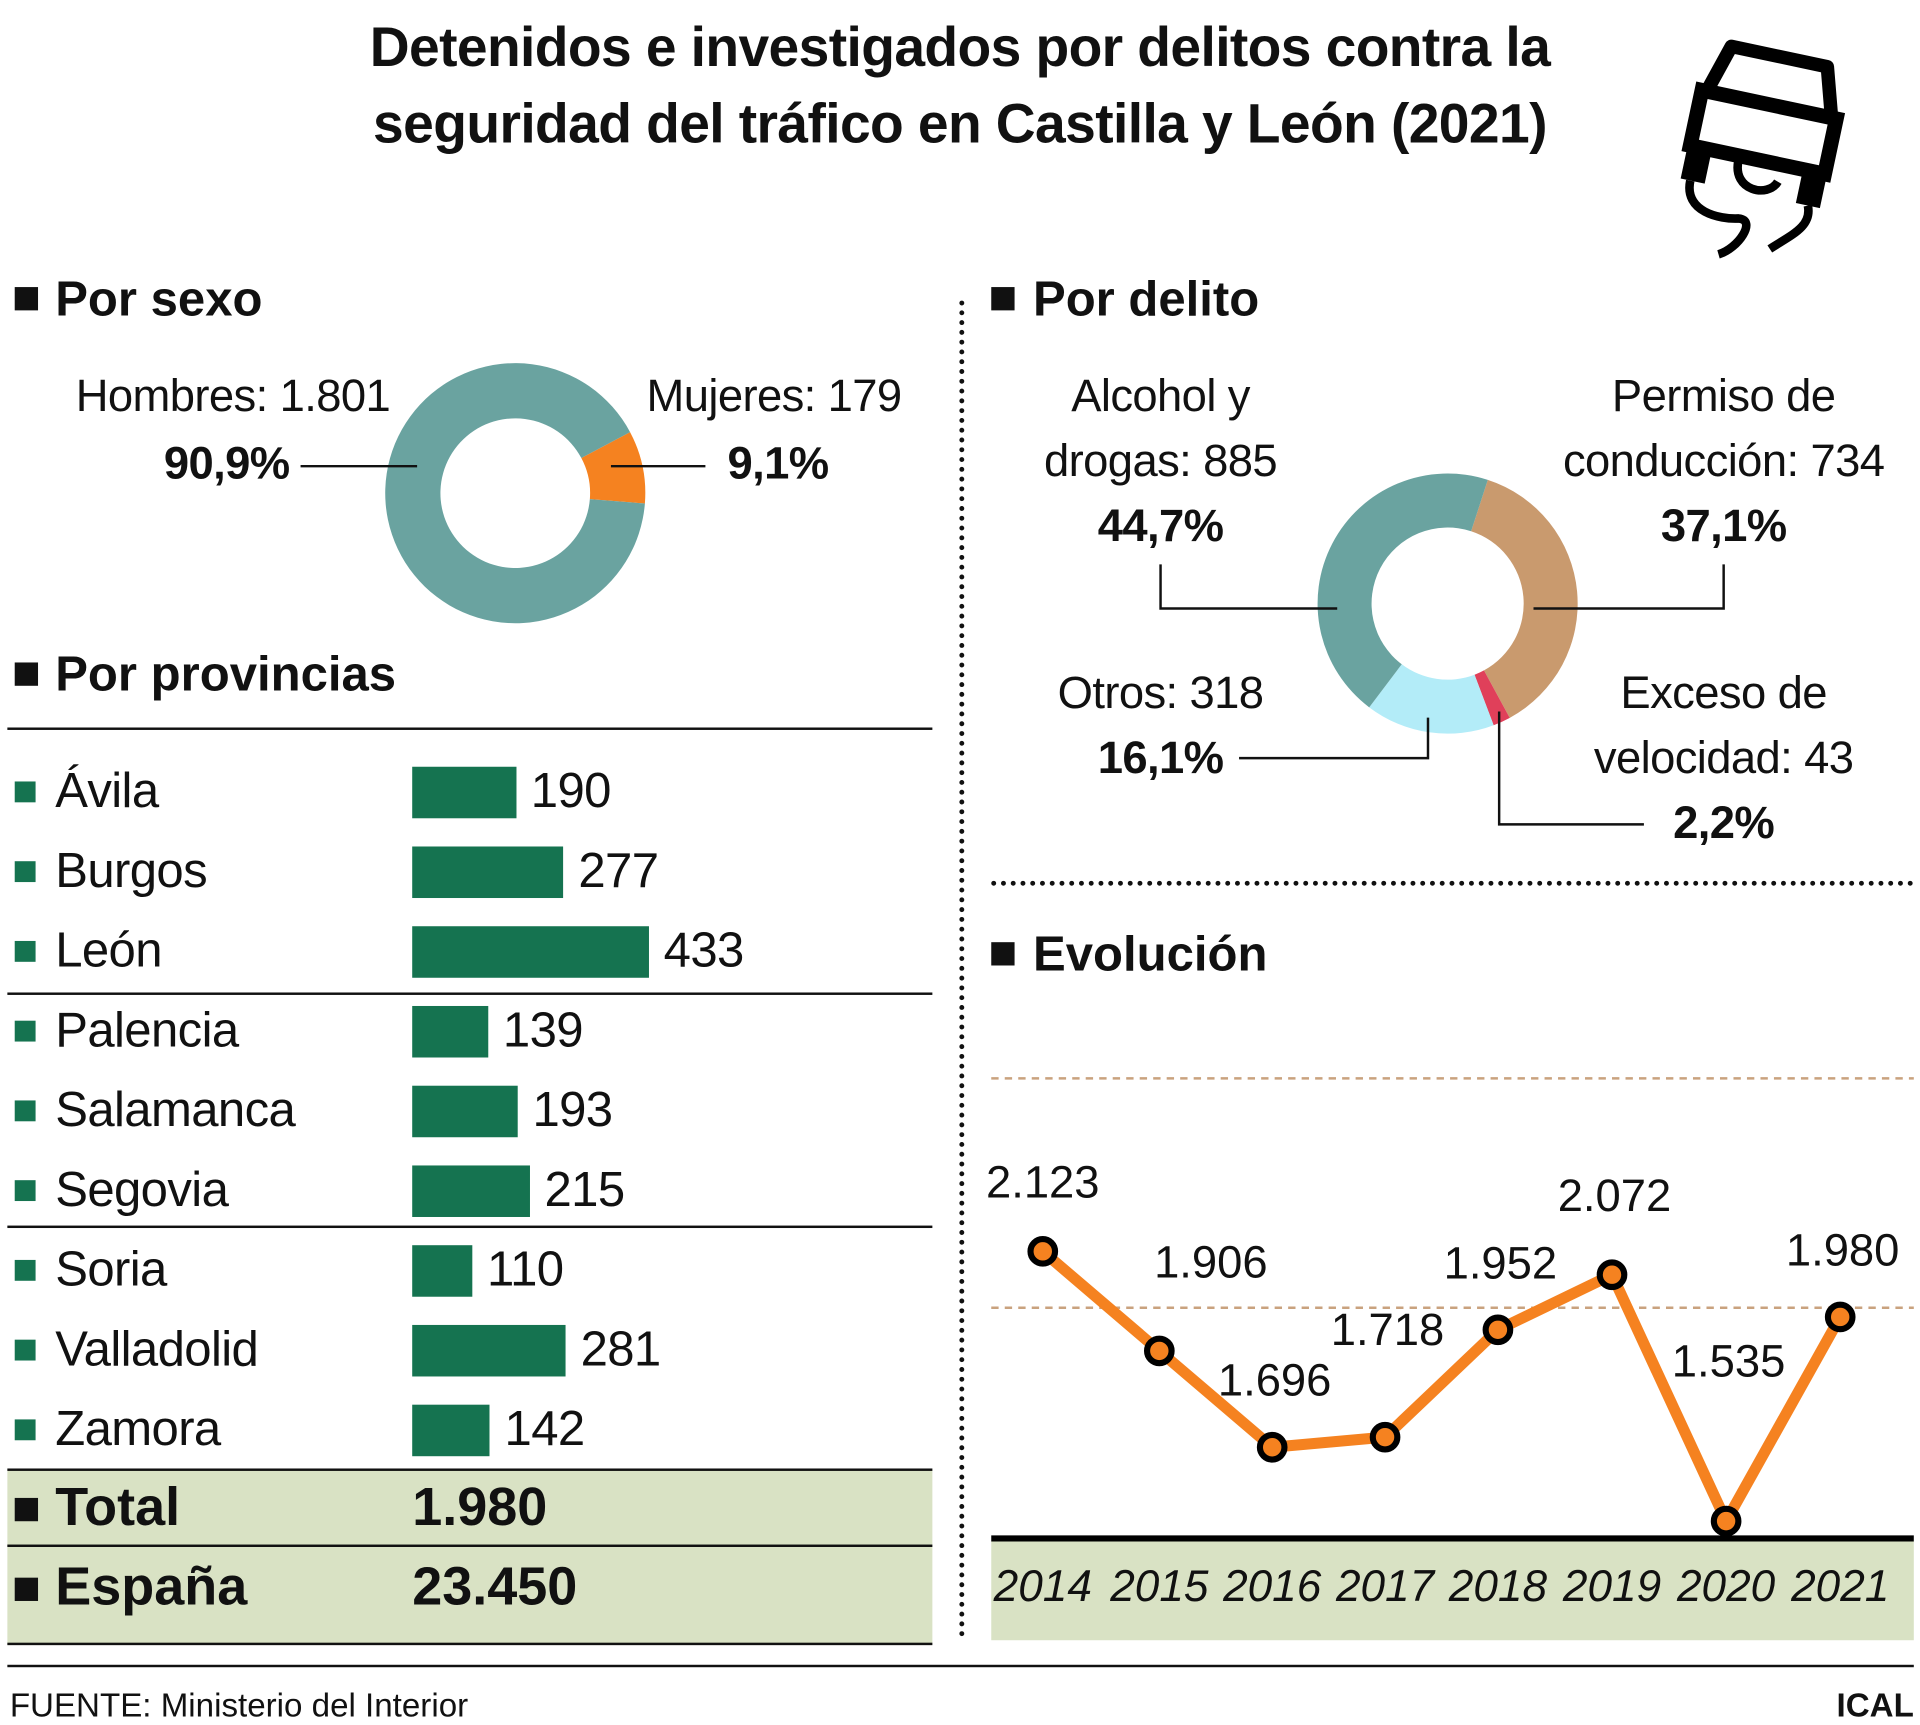  Describe the element at coordinates (1723, 757) in the screenshot. I see `exceso-line: velocidad: 43` at that location.